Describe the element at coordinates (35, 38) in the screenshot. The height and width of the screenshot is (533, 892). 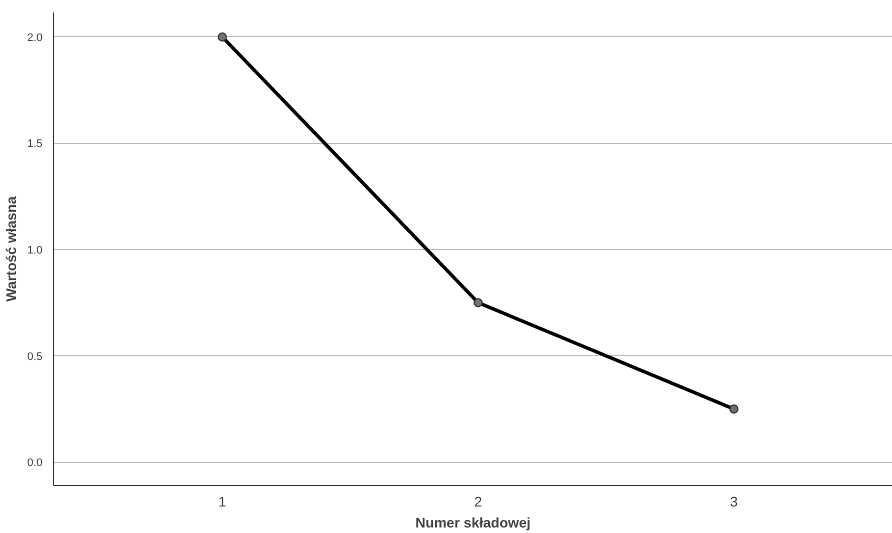
I see `y-tick-label: 2.0` at that location.